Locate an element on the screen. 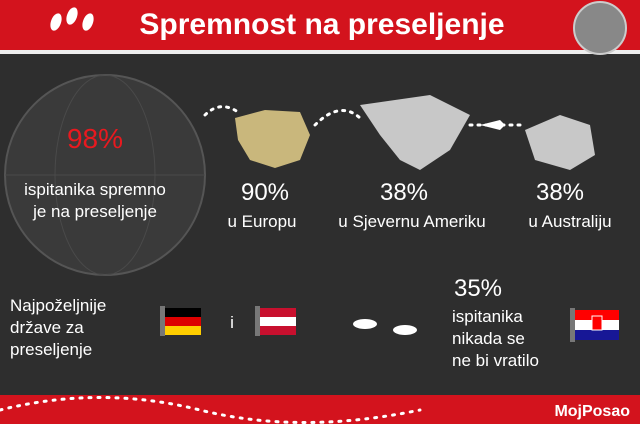 This screenshot has width=640, height=424. destination-label: u Australiju is located at coordinates (569, 221).